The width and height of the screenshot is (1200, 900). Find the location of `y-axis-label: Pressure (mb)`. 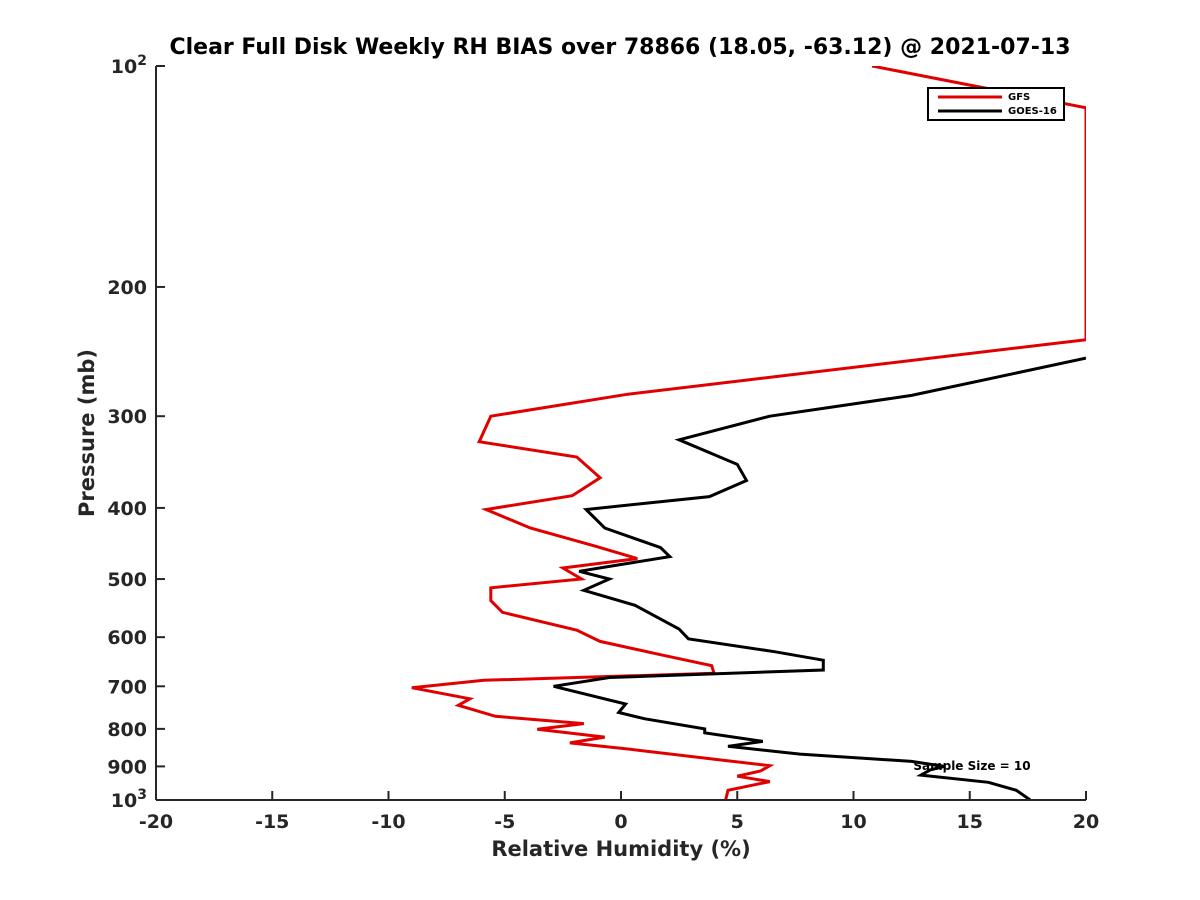

y-axis-label: Pressure (mb) is located at coordinates (87, 433).